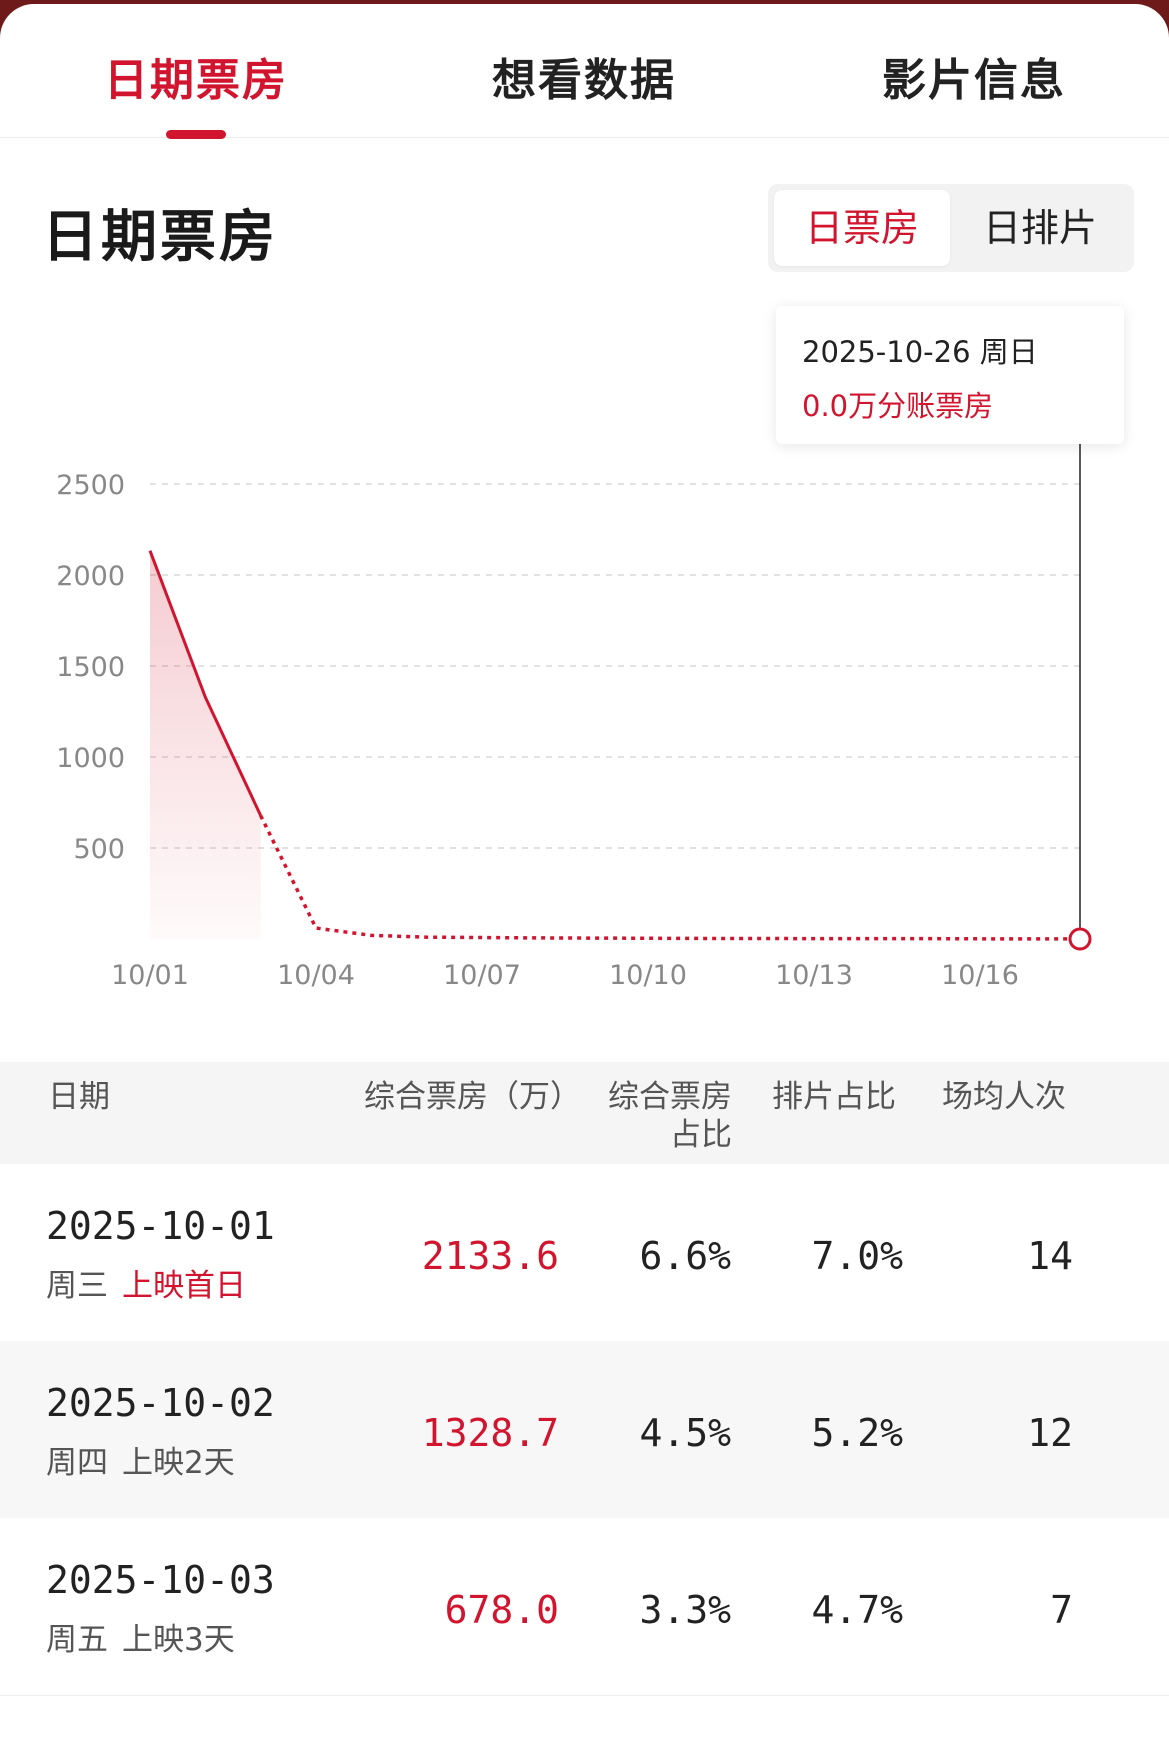  Describe the element at coordinates (99, 849) in the screenshot. I see `y-tick-label: 500` at that location.